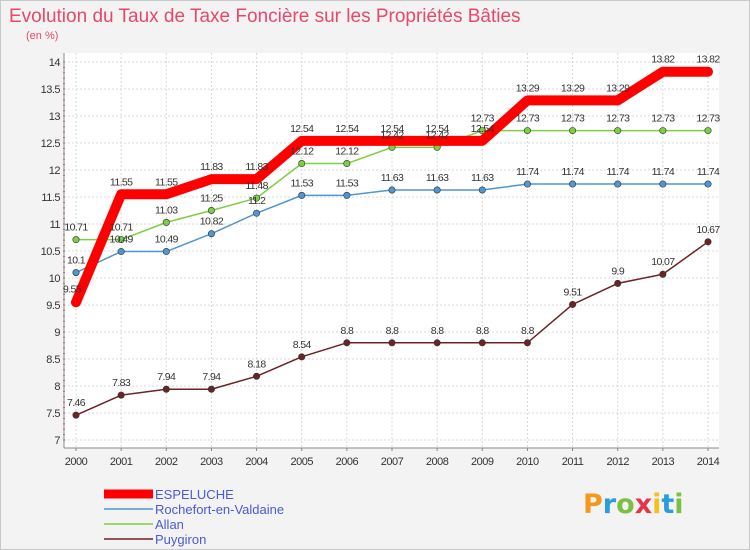 This screenshot has height=550, width=750. What do you see at coordinates (180, 539) in the screenshot?
I see `legend-label: Puygiron` at bounding box center [180, 539].